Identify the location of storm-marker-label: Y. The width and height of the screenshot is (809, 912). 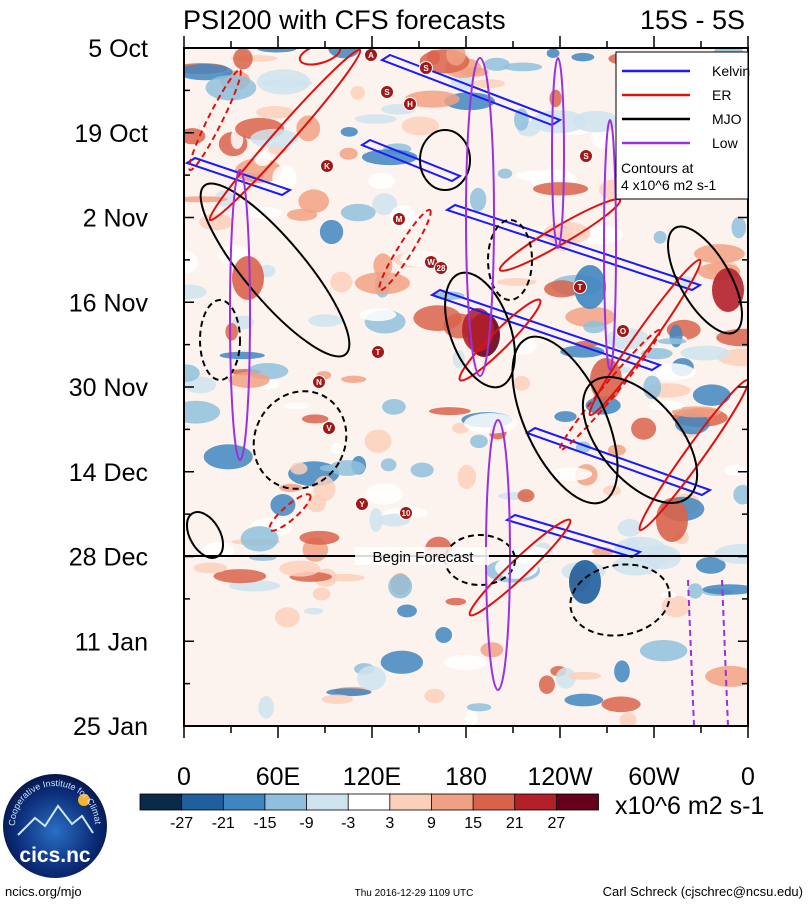
(362, 504).